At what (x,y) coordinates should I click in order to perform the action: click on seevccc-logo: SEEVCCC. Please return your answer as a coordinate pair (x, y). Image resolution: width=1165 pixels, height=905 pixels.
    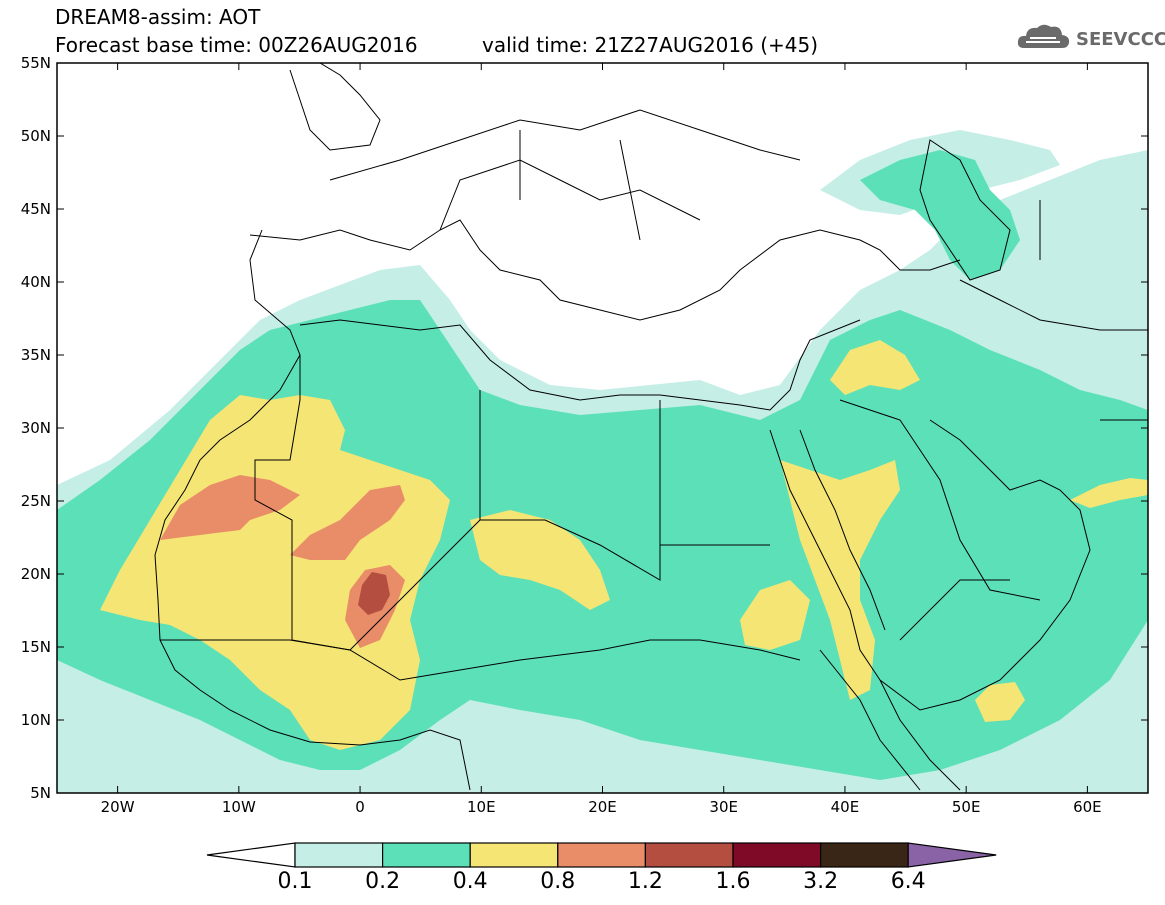
    Looking at the image, I should click on (1090, 39).